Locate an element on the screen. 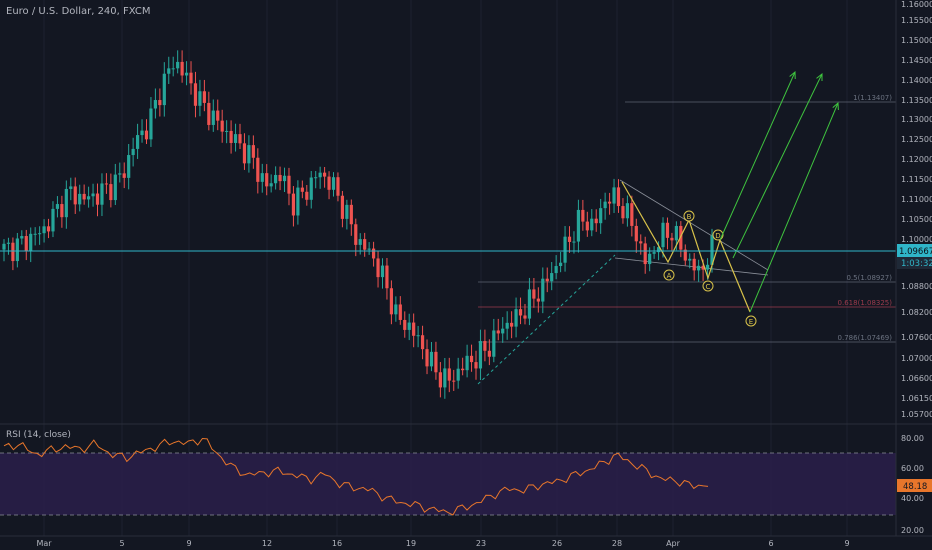  price-tick-label: 1.07600 is located at coordinates (916, 337).